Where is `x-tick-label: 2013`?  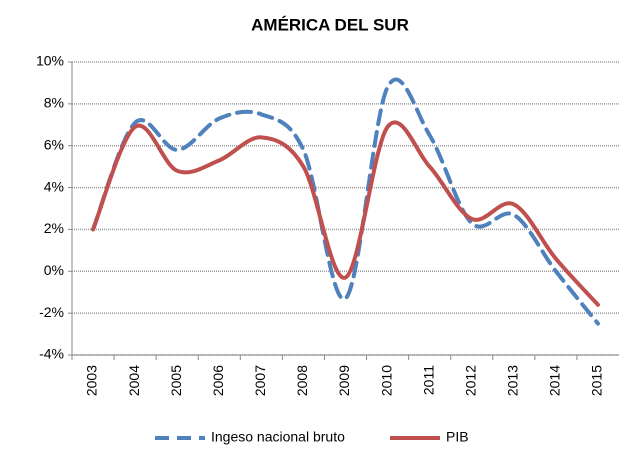
x-tick-label: 2013 is located at coordinates (513, 380).